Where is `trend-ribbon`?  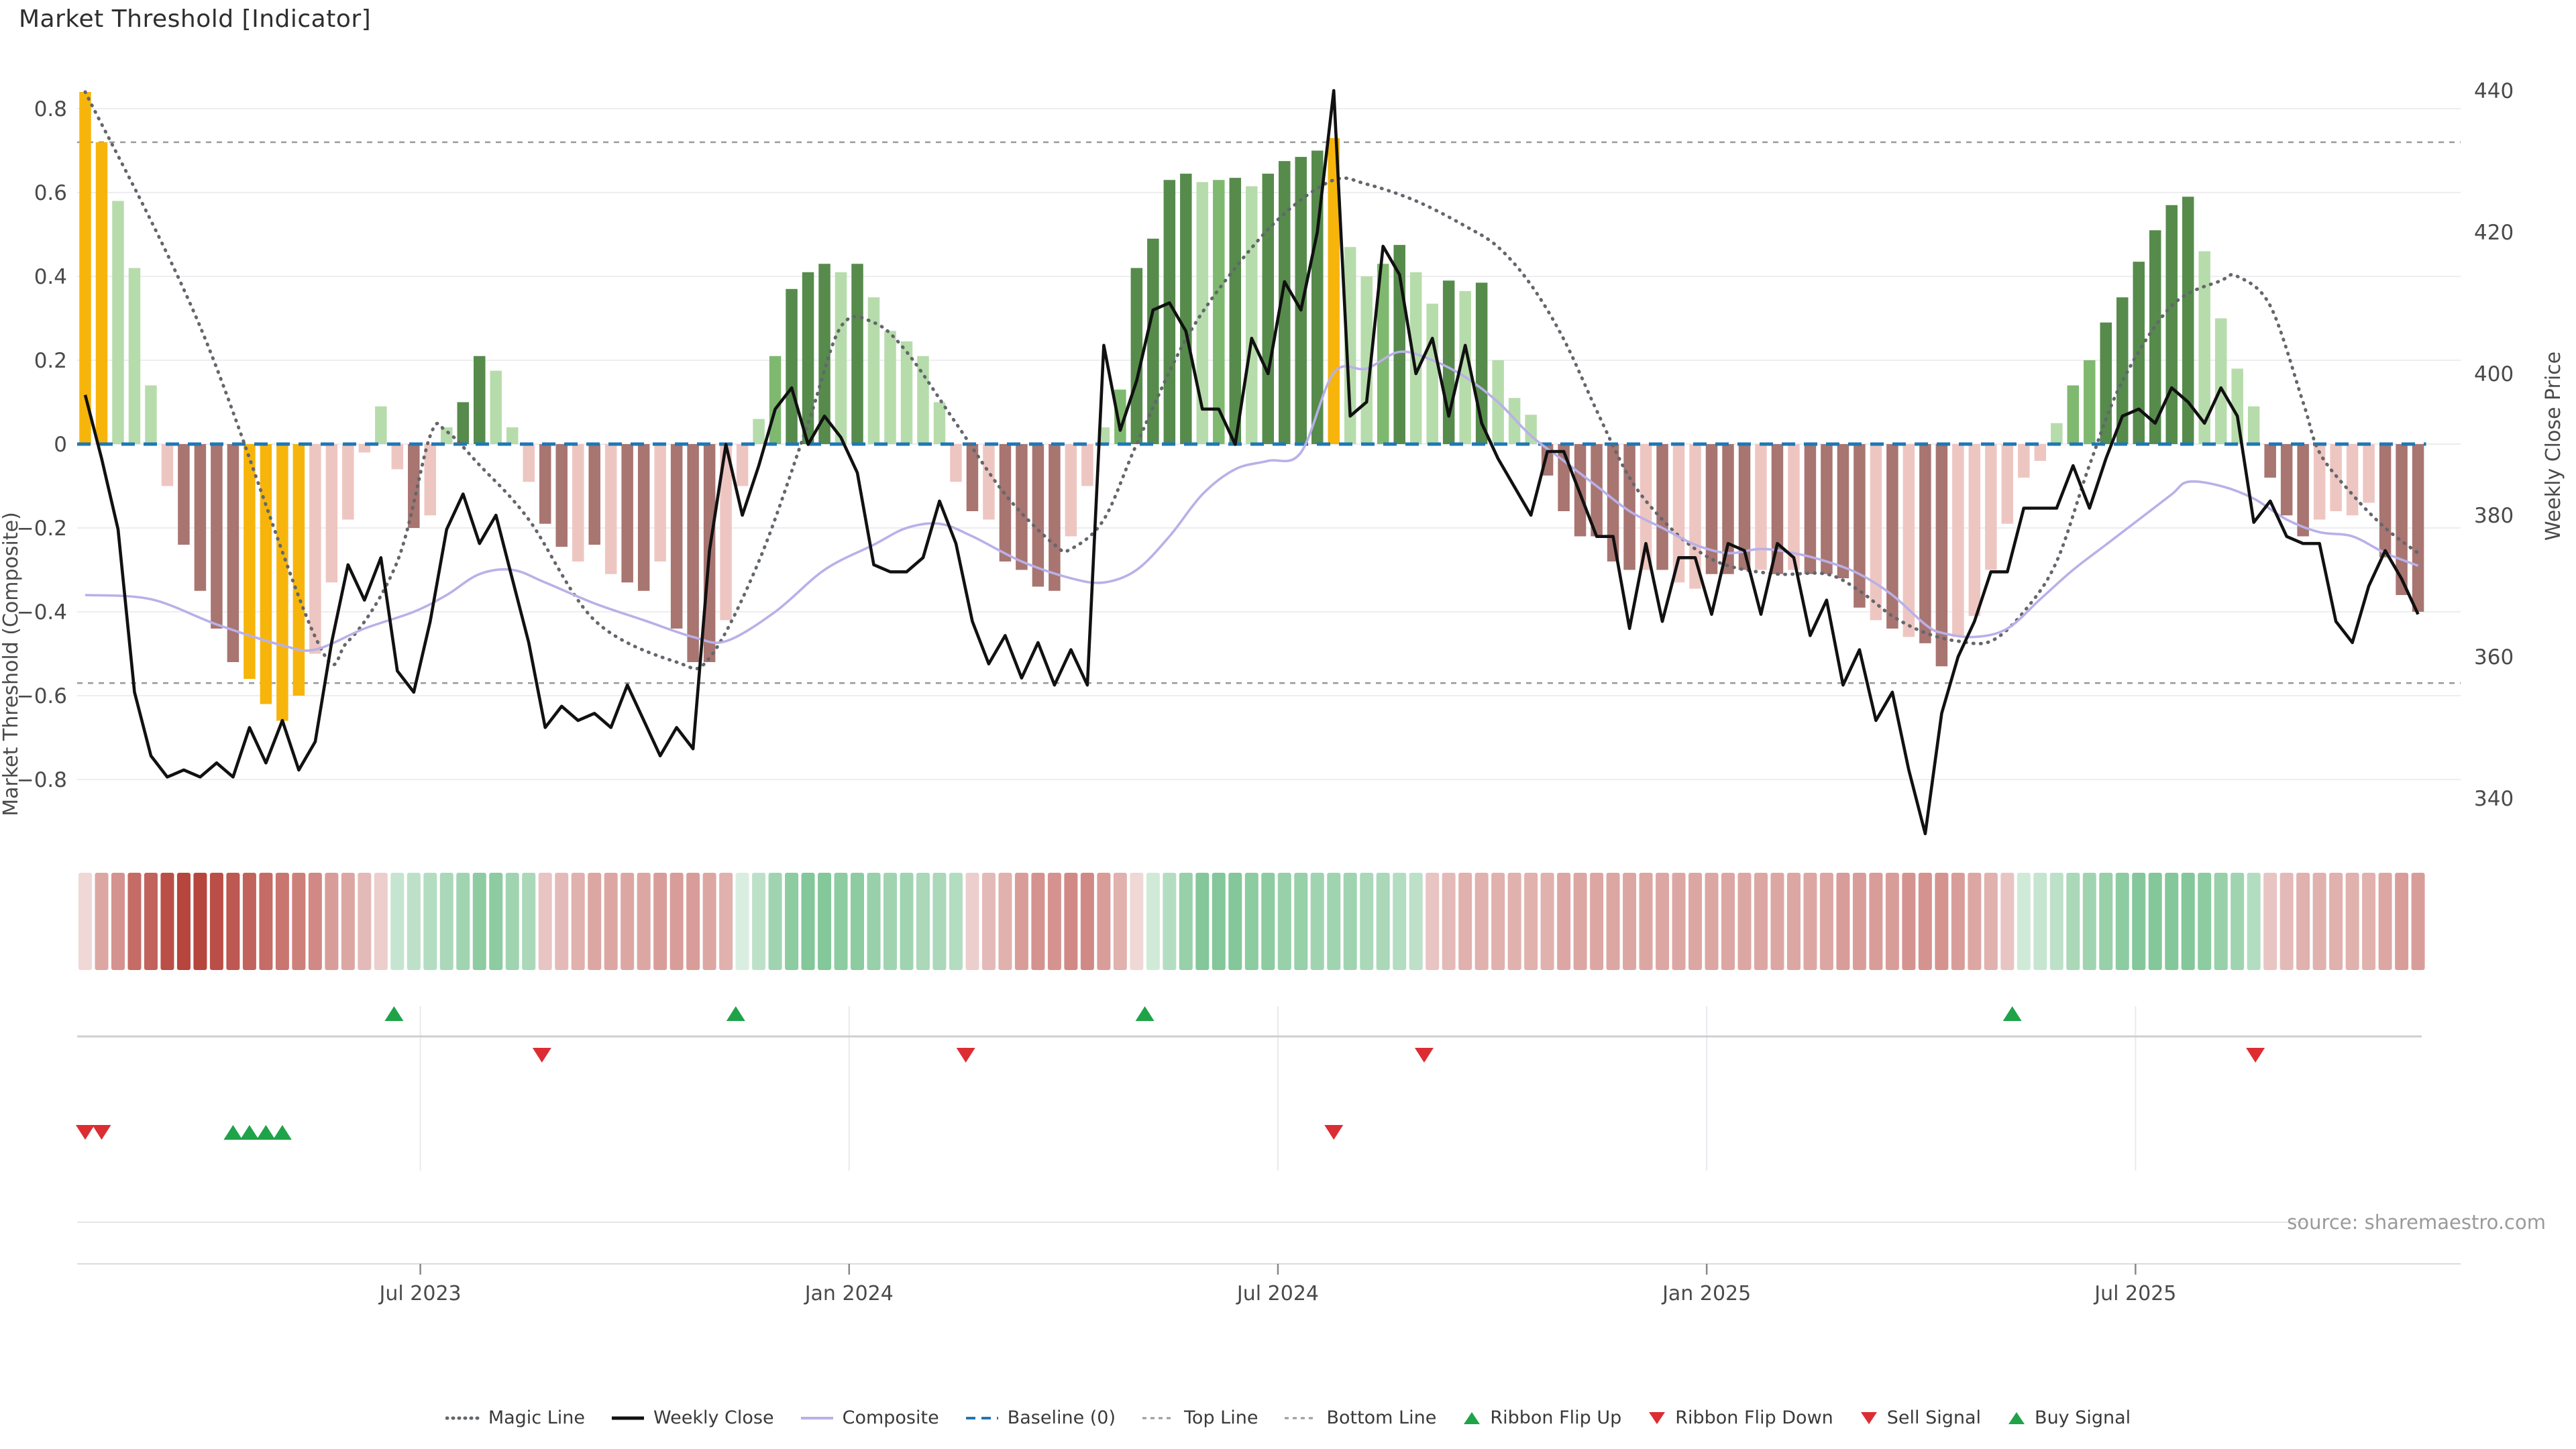
trend-ribbon is located at coordinates (1251, 921).